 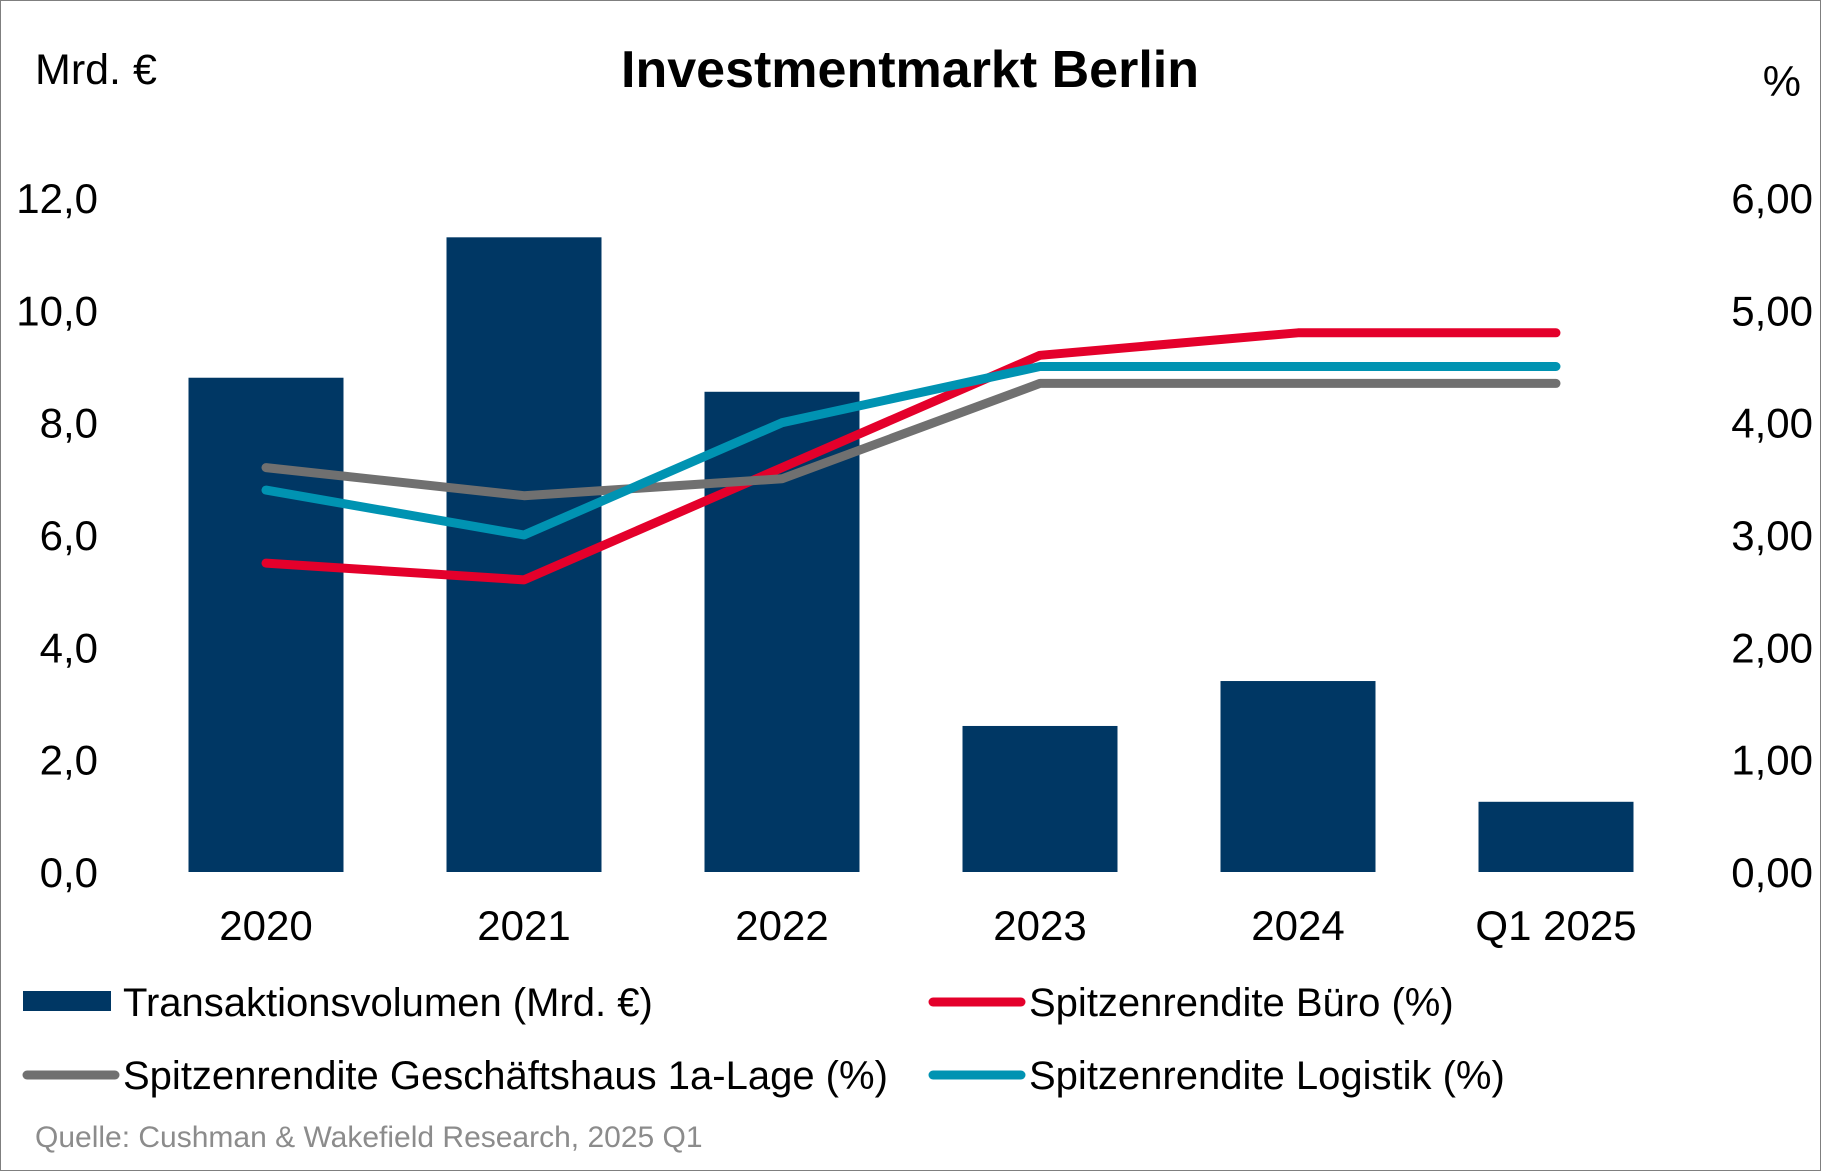 I want to click on legend-logistik-label: Spitzenrendite Logistik (%), so click(x=1267, y=1076).